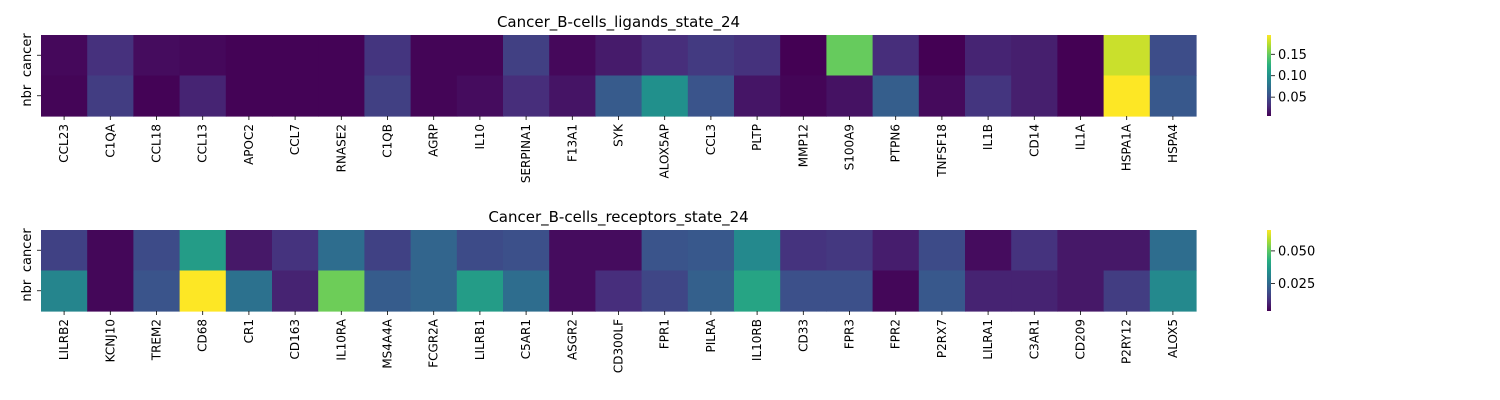 The image size is (1500, 400). Describe the element at coordinates (1296, 284) in the screenshot. I see `panel2-colorbar-label: 0.025` at that location.